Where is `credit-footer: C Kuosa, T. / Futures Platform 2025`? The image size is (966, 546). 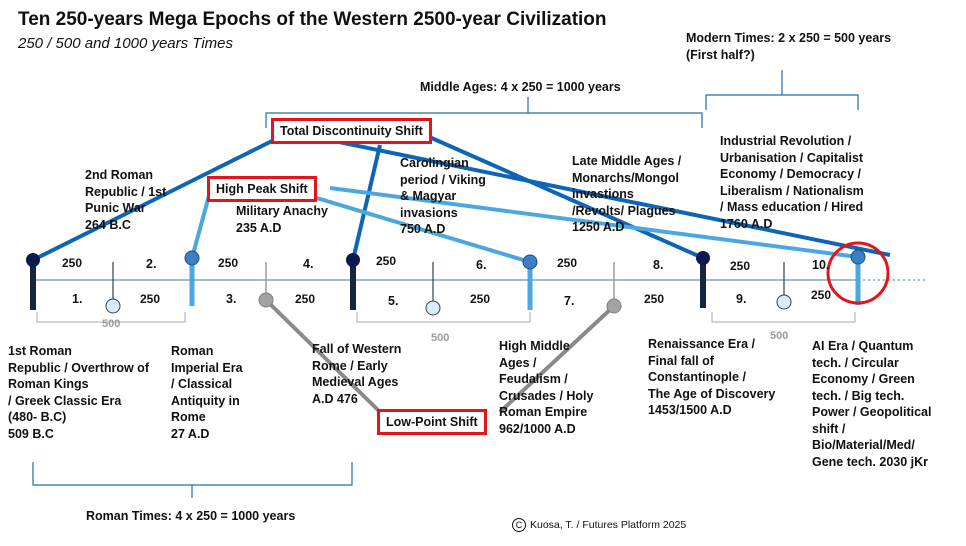
credit-footer: C Kuosa, T. / Futures Platform 2025 is located at coordinates (599, 525).